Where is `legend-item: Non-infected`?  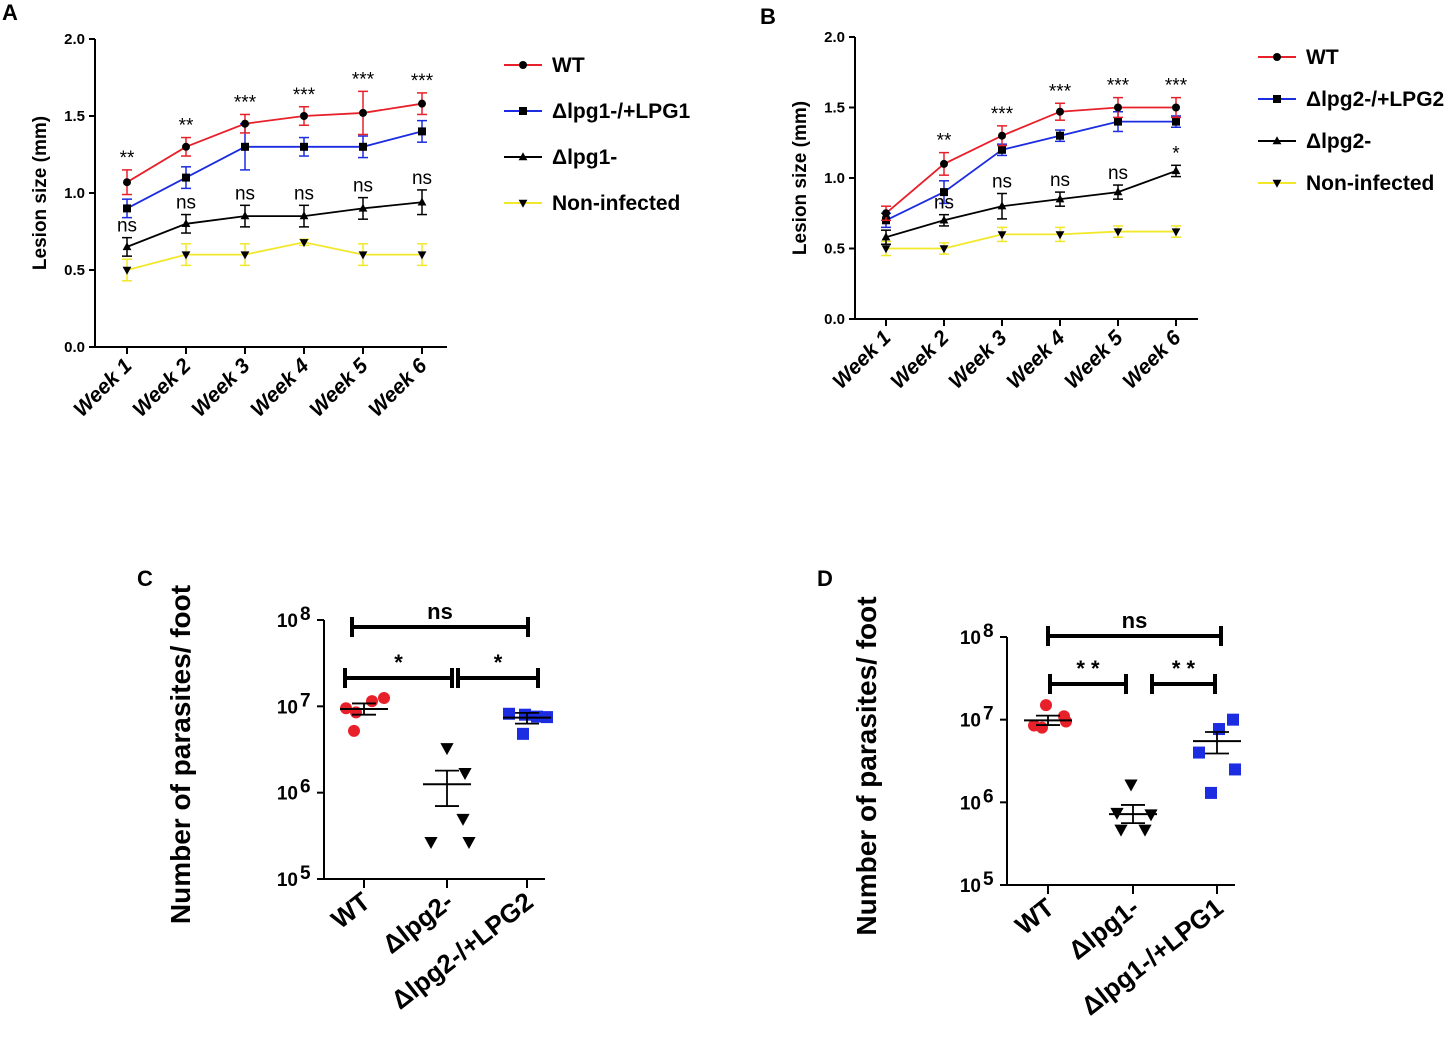
legend-item: Non-infected is located at coordinates (592, 203).